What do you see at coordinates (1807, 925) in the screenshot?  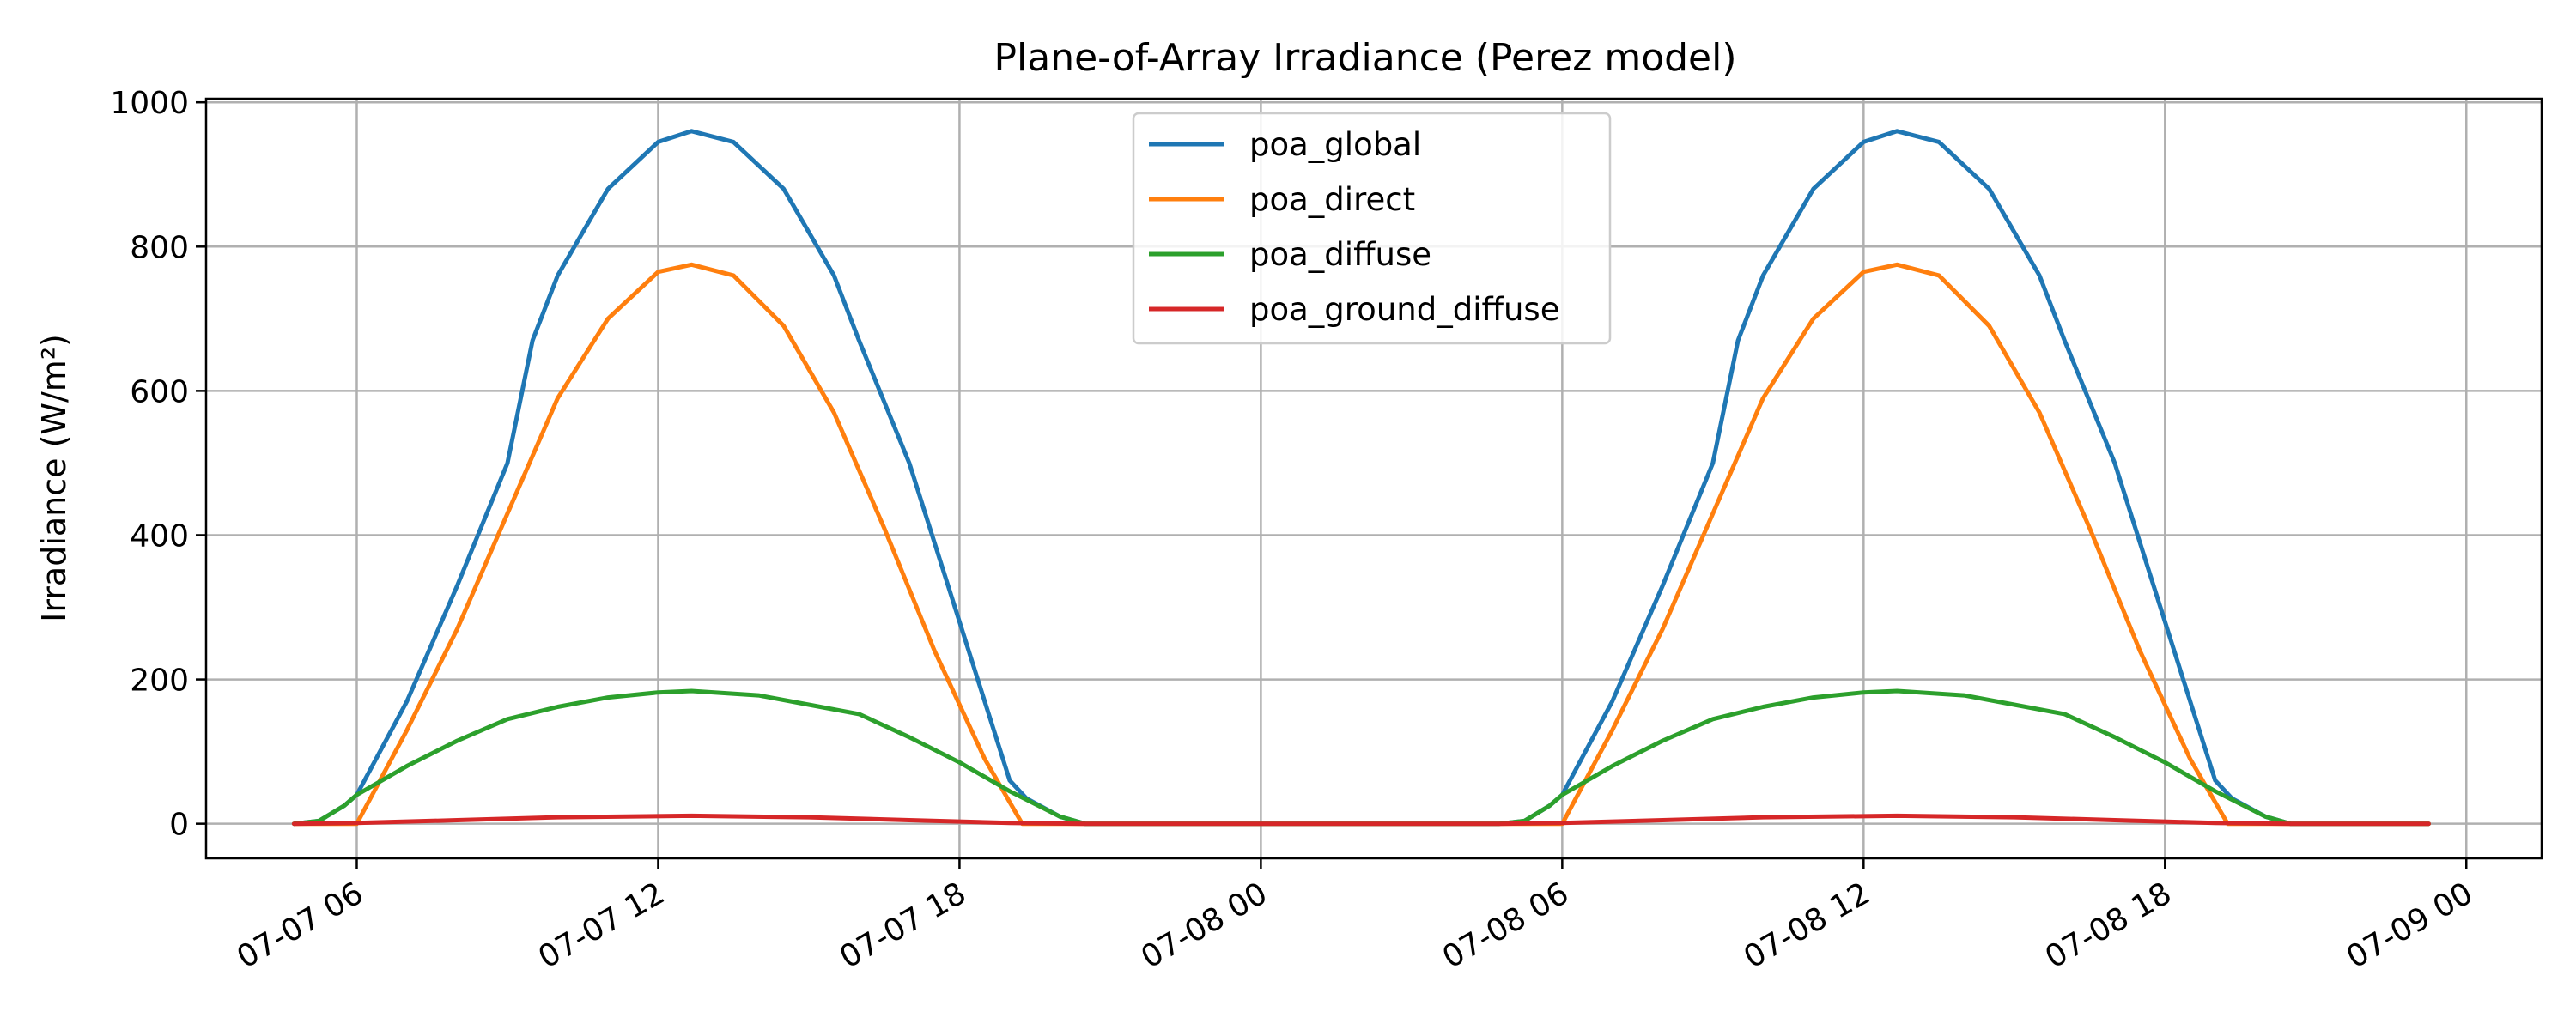 I see `x-tick-label: 07-08 12` at bounding box center [1807, 925].